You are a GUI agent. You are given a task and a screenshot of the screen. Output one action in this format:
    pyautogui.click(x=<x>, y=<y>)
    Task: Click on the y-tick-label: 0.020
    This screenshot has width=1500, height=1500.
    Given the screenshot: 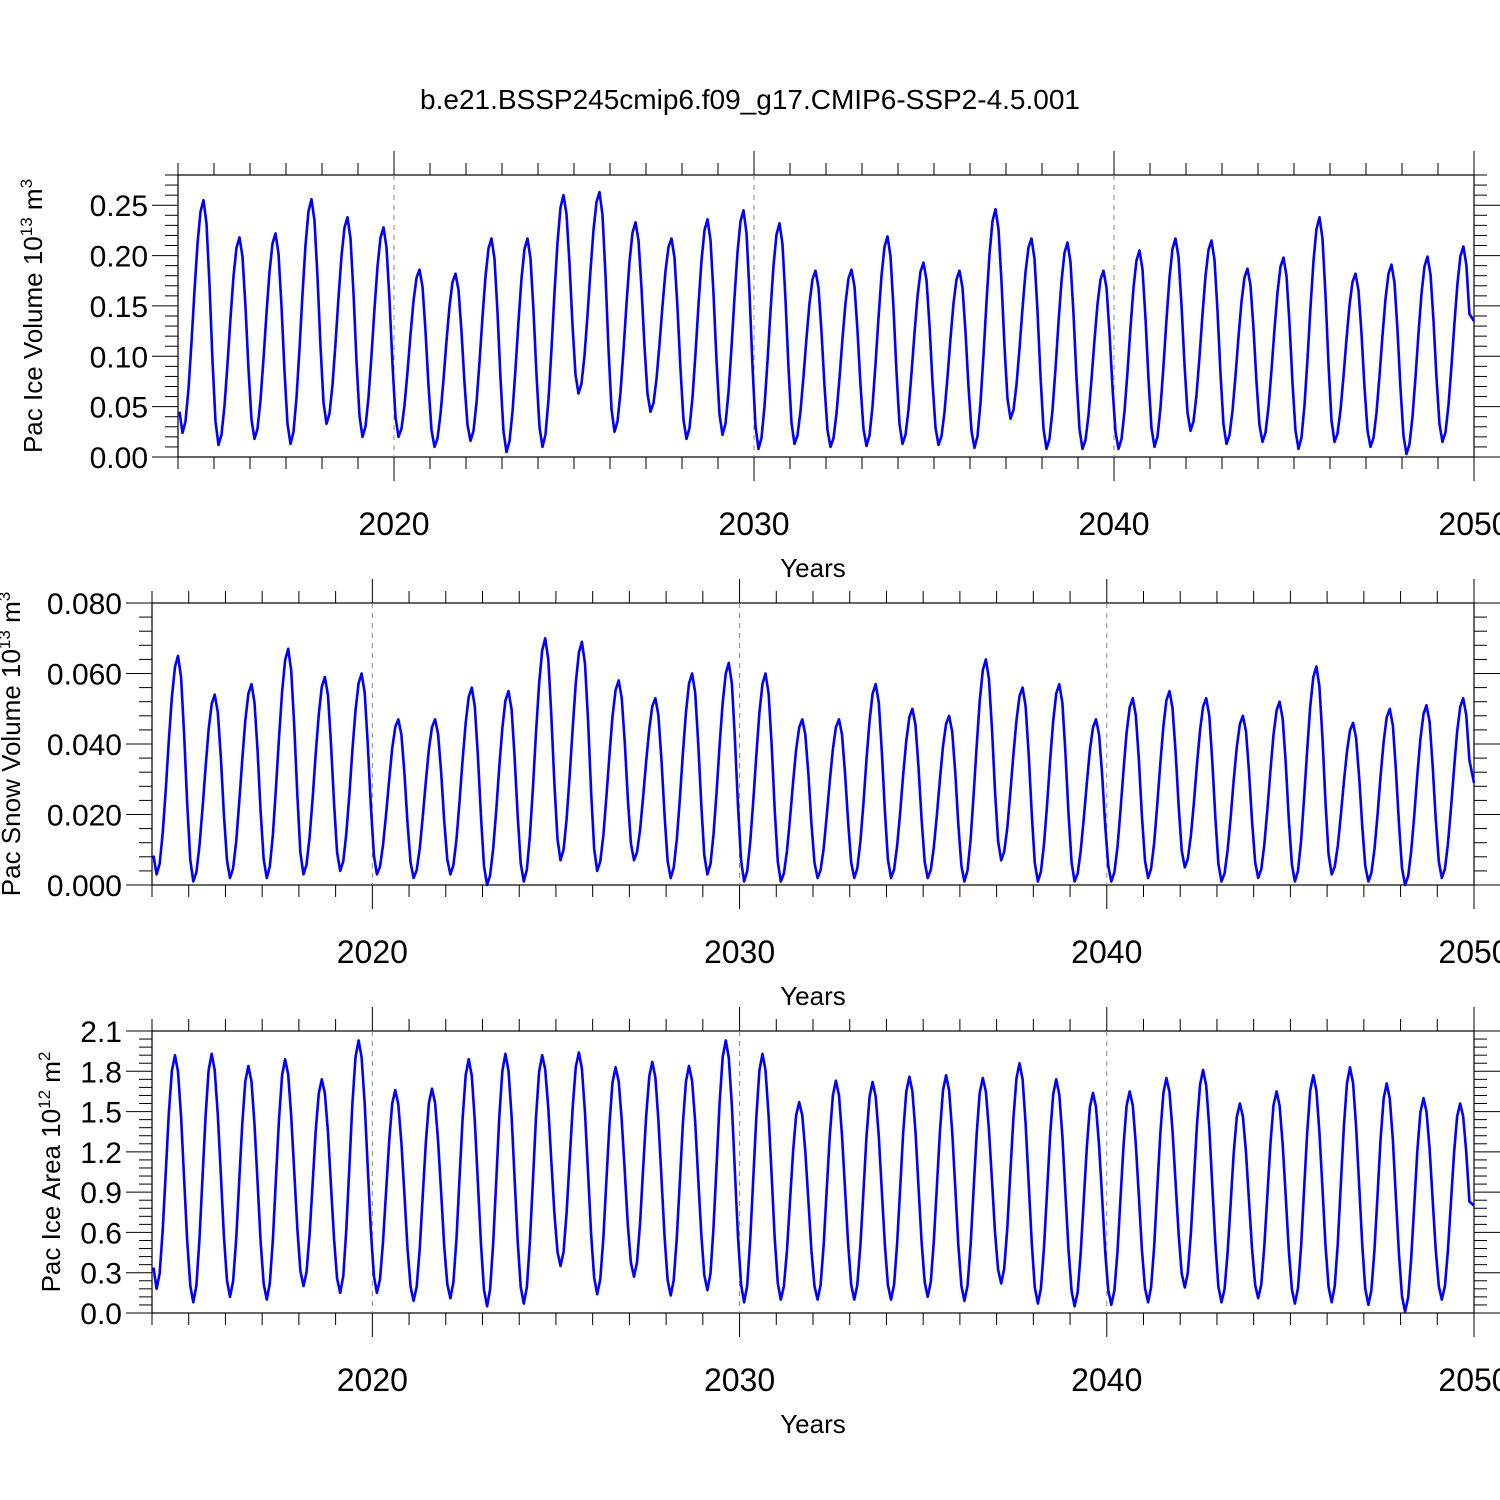 What is the action you would take?
    pyautogui.click(x=84, y=816)
    